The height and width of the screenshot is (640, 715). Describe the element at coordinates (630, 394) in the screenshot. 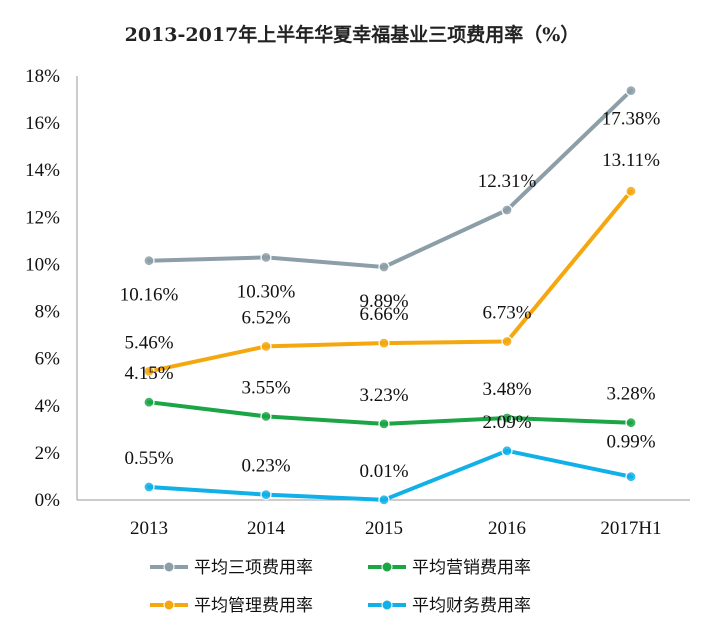

I see `data-label: 3.28%` at that location.